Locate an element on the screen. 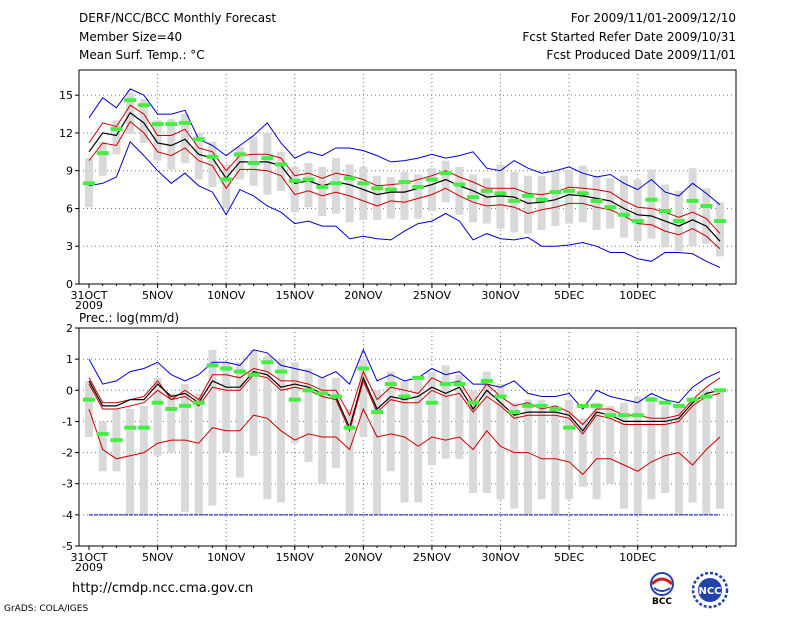 The width and height of the screenshot is (800, 618). panel2-xtick-label: 20NOV is located at coordinates (363, 557).